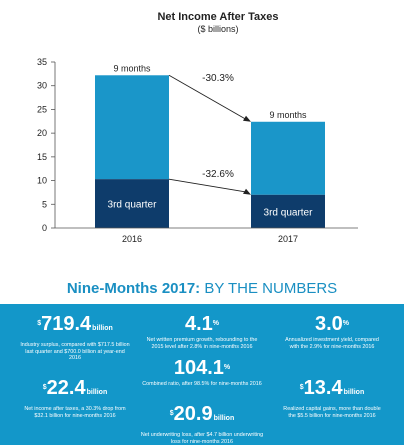 The height and width of the screenshot is (445, 404). I want to click on stat-number: 4.1, so click(198, 324).